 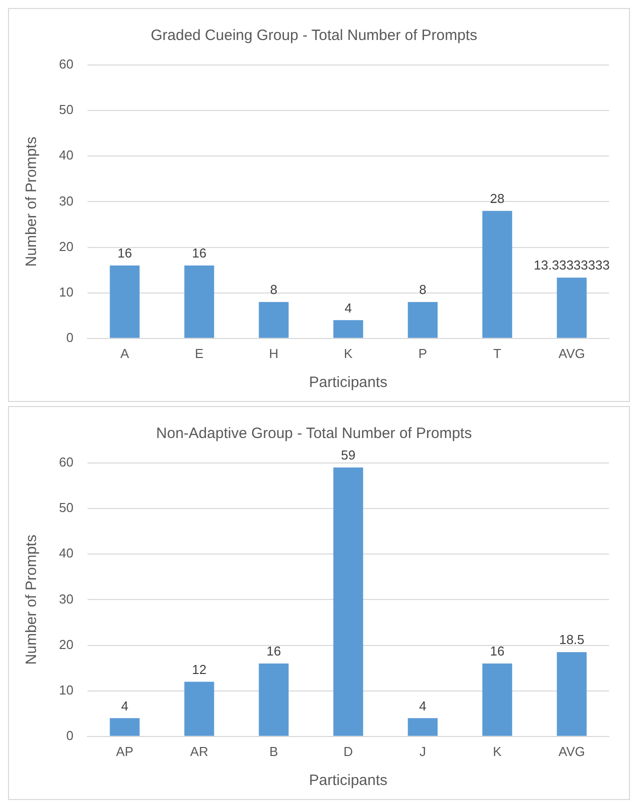 I want to click on data-label: 12, so click(x=199, y=669).